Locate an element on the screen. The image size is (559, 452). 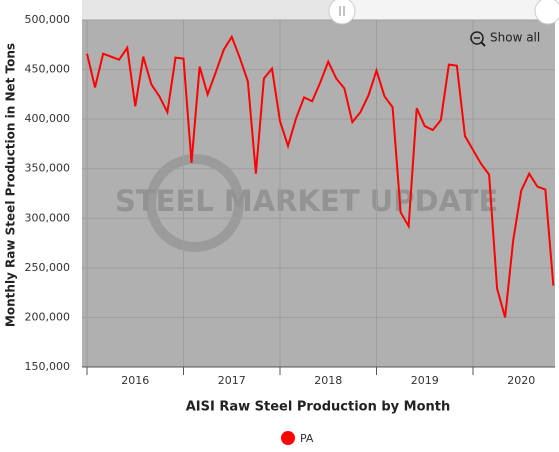
y-tick-label: 300,000 is located at coordinates (48, 217).